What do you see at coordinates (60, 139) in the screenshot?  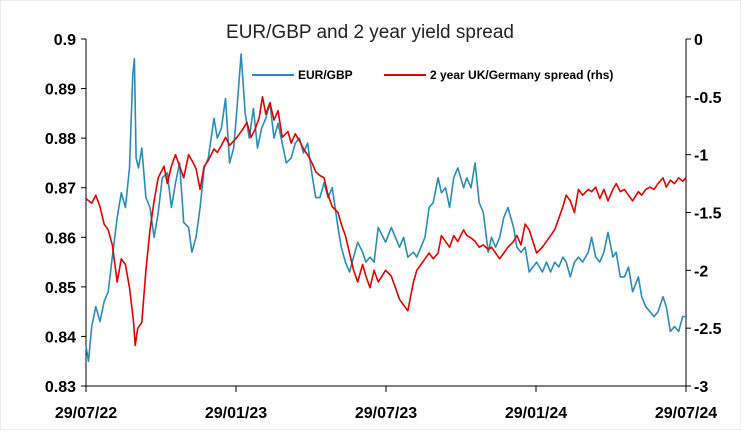 I see `y-left-tick-label: 0.88` at bounding box center [60, 139].